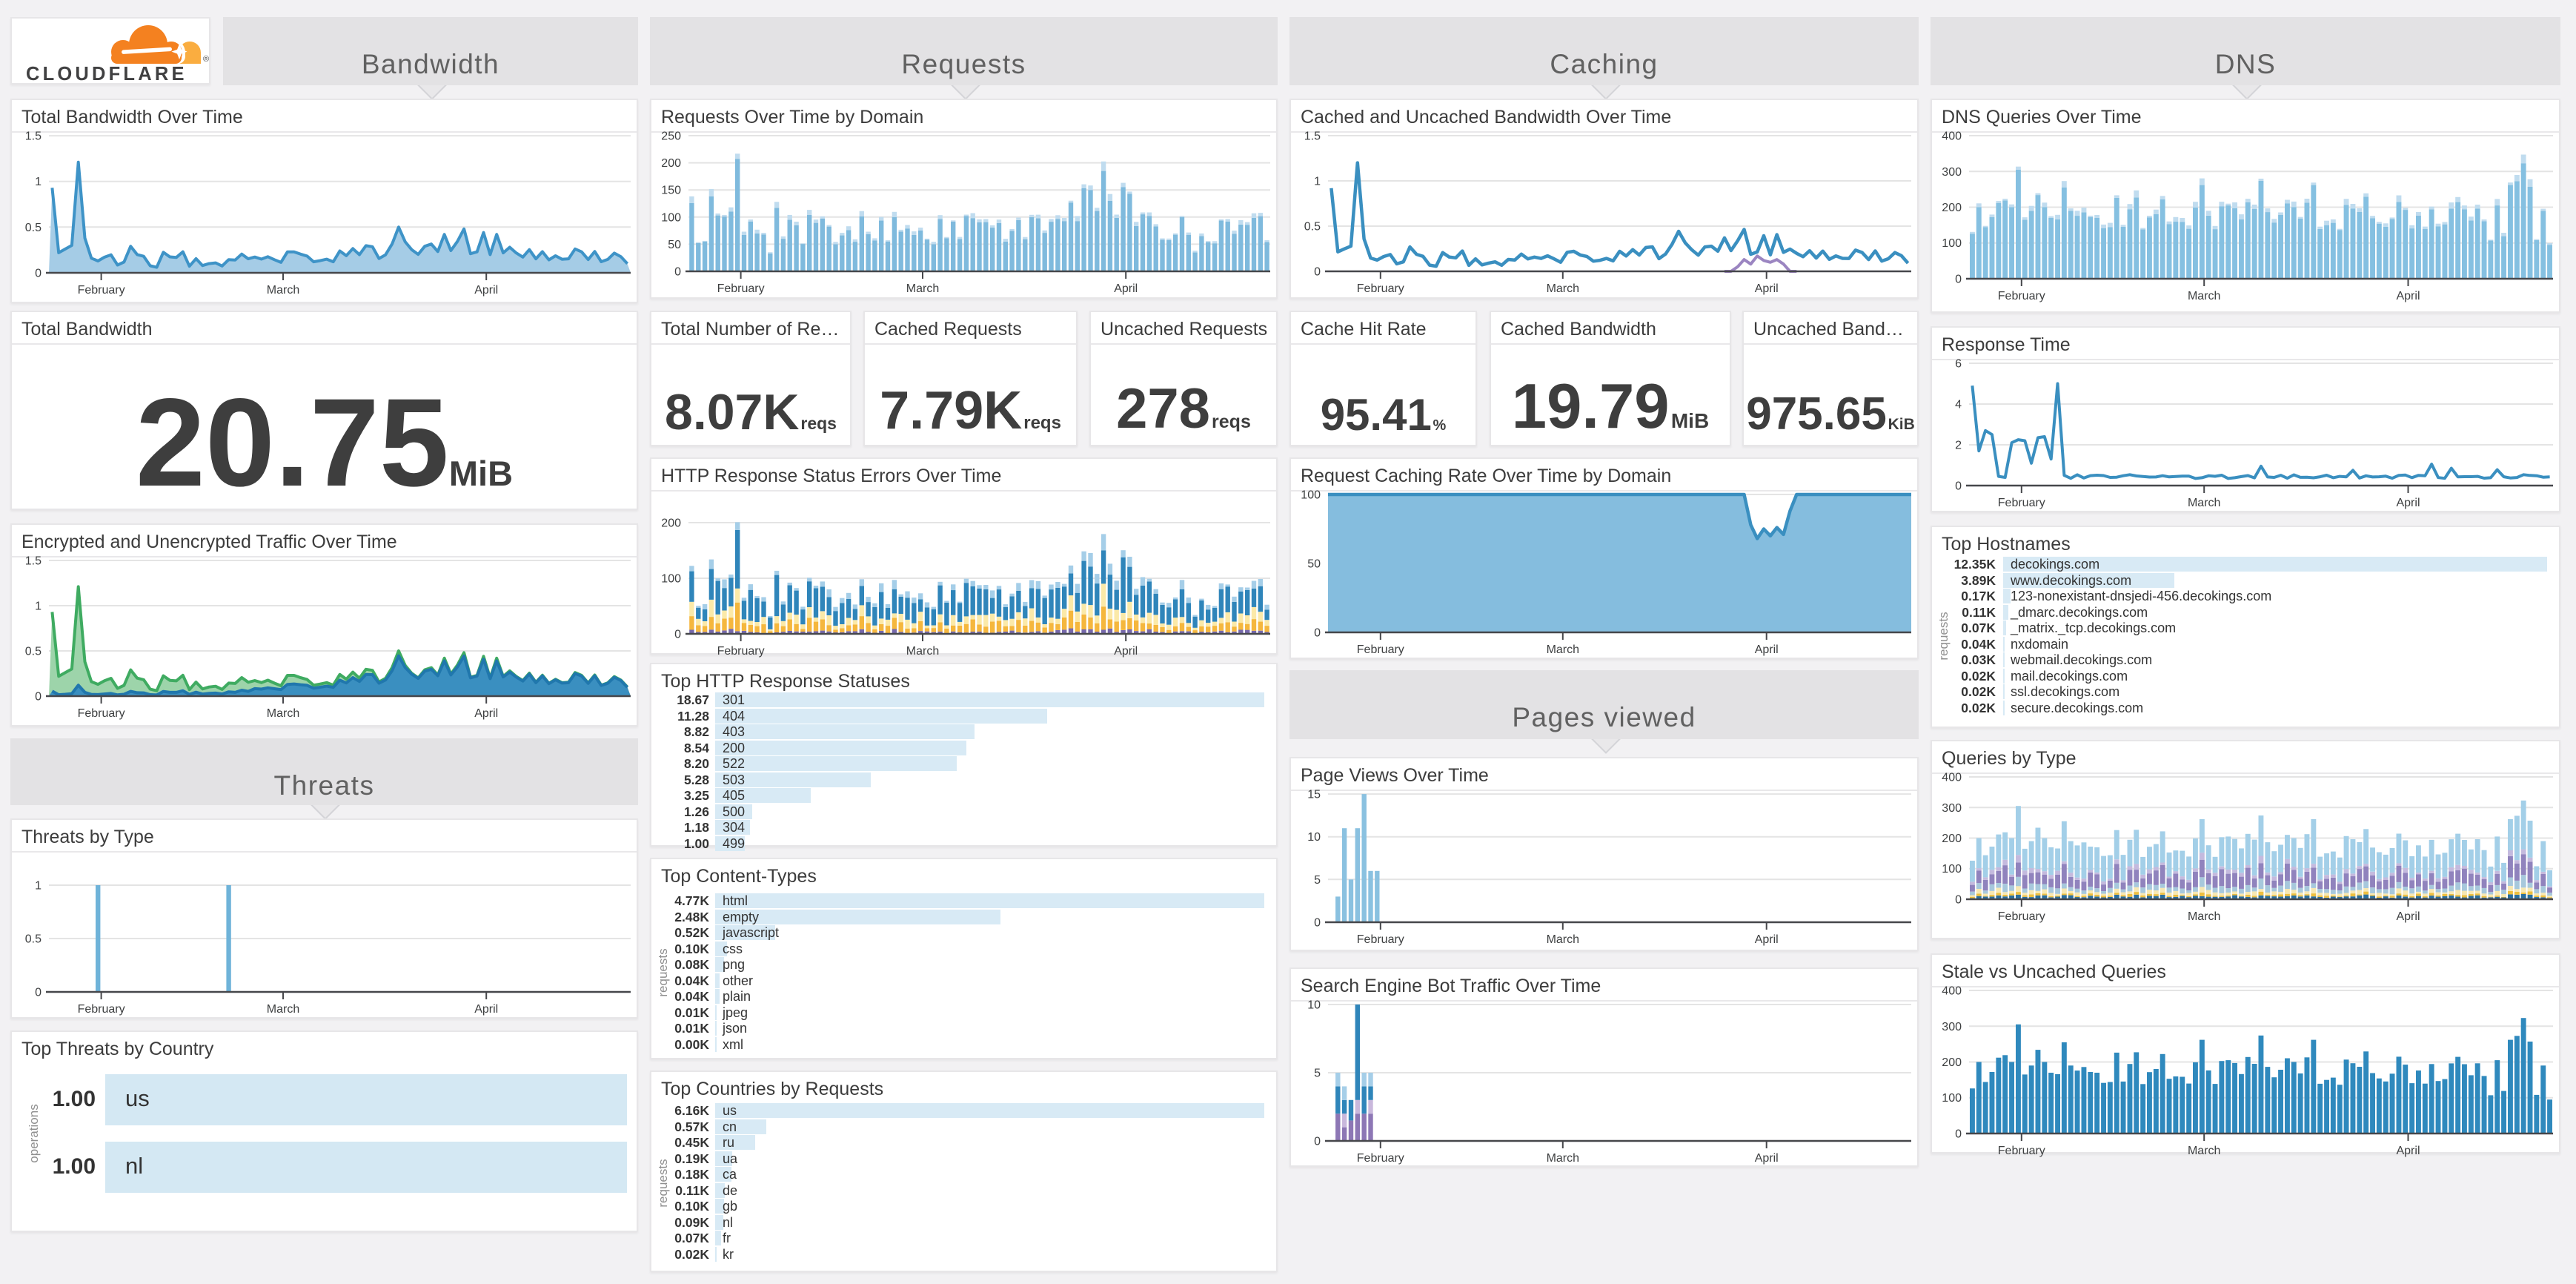 The image size is (2576, 1284). What do you see at coordinates (1958, 446) in the screenshot?
I see `svg-text: 2` at bounding box center [1958, 446].